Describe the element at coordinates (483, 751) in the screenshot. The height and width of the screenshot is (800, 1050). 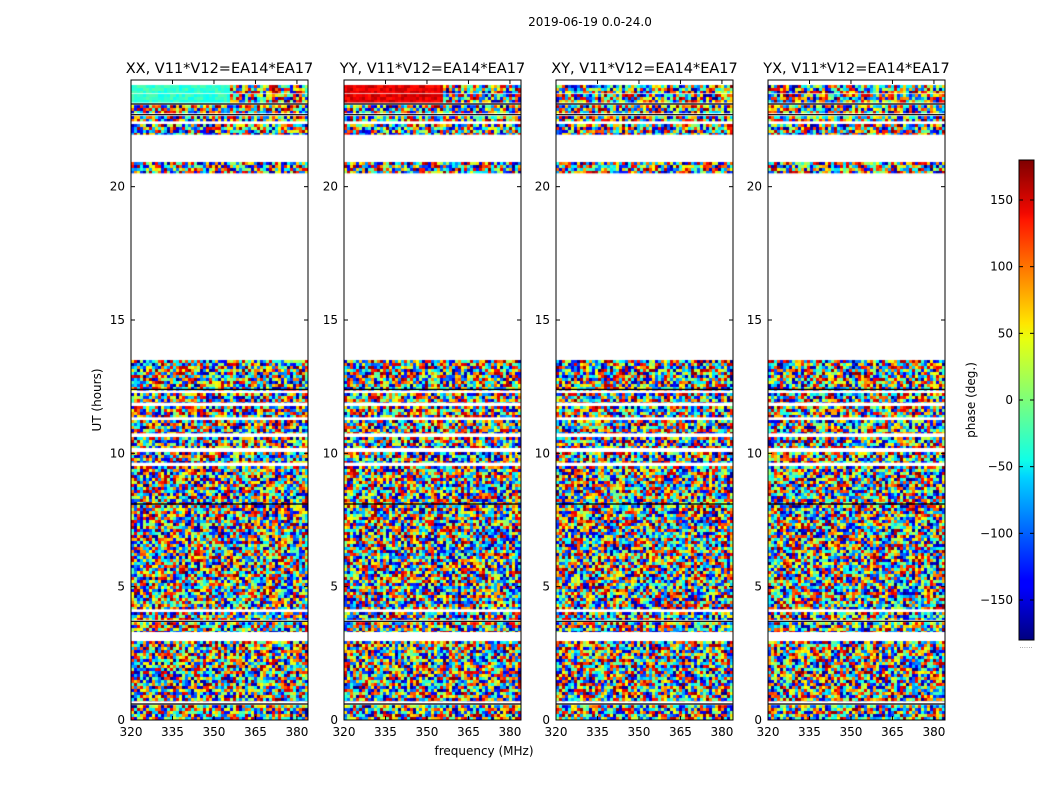
I see `x-axis-label: frequency (MHz)` at that location.